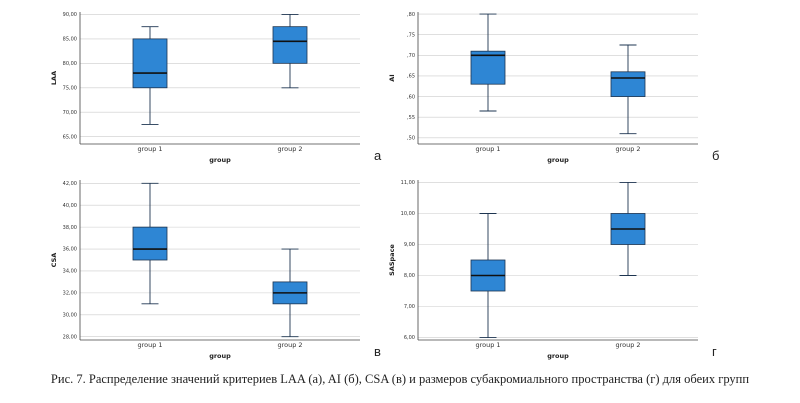  Describe the element at coordinates (70, 206) in the screenshot. I see `y-tick-label: 40,00` at that location.